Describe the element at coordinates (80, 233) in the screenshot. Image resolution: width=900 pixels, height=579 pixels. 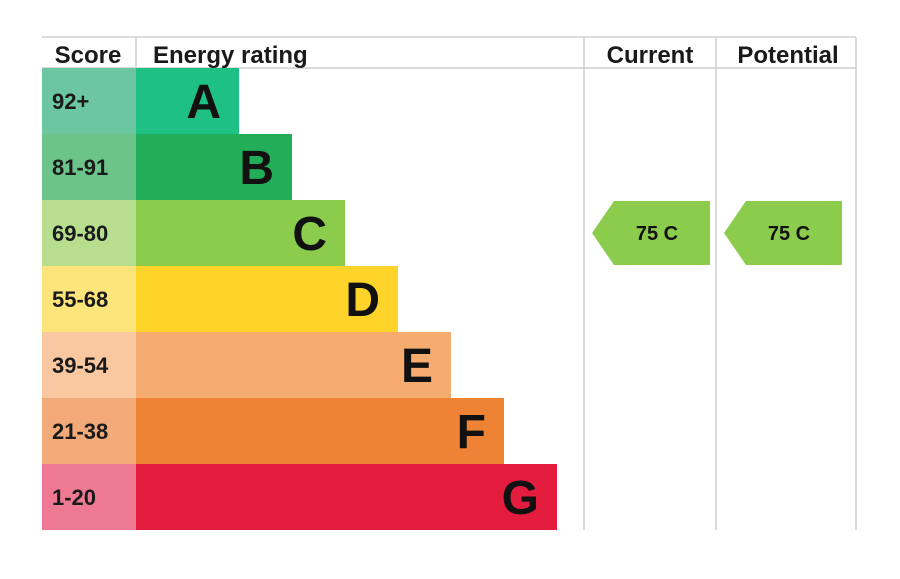
I see `score-label-c: 69-80` at that location.